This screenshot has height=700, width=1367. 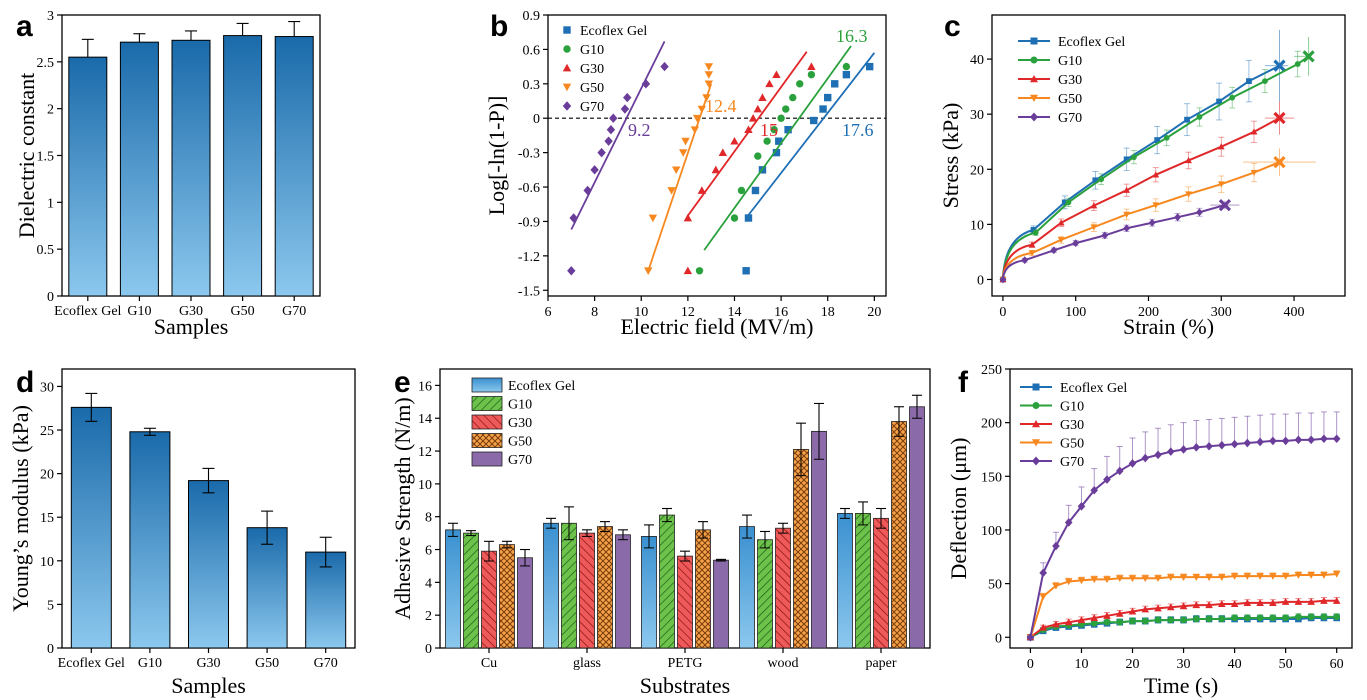 What do you see at coordinates (685, 663) in the screenshot?
I see `x-tick-label: PETG` at bounding box center [685, 663].